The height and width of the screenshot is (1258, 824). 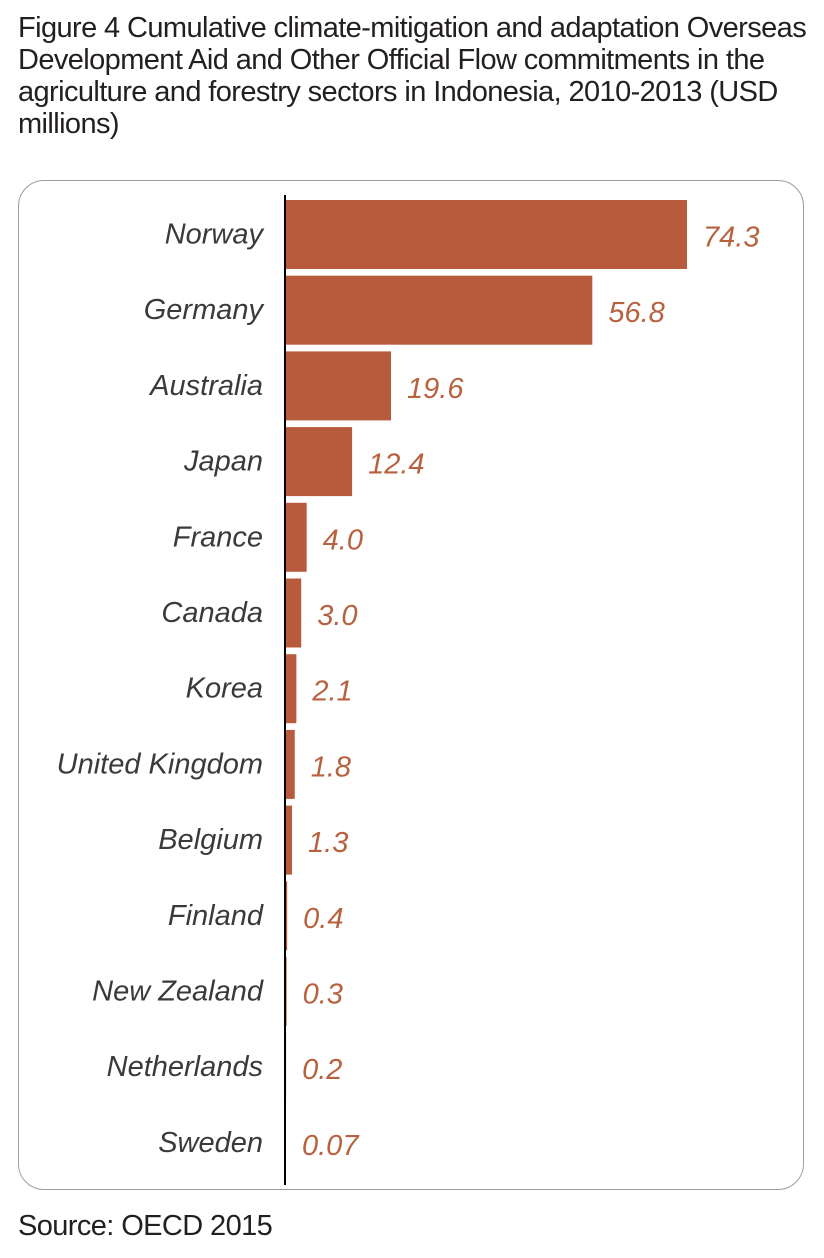 What do you see at coordinates (224, 689) in the screenshot?
I see `category-label: Korea` at bounding box center [224, 689].